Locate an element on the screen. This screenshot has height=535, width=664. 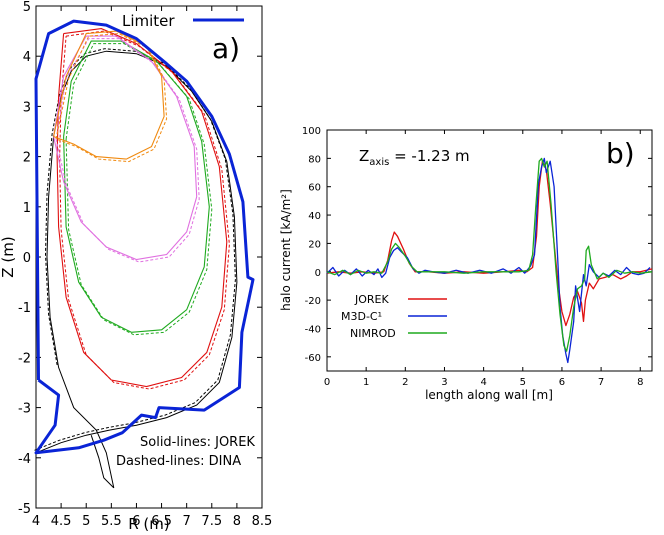
annotation-dashed-lines: Dashed-lines: DINA is located at coordinates (178, 461).